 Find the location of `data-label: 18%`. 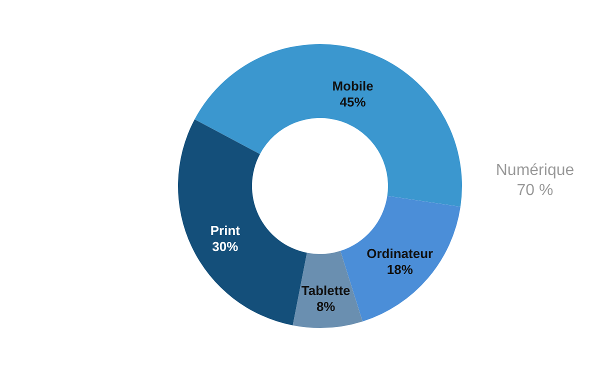

data-label: 18% is located at coordinates (400, 270).